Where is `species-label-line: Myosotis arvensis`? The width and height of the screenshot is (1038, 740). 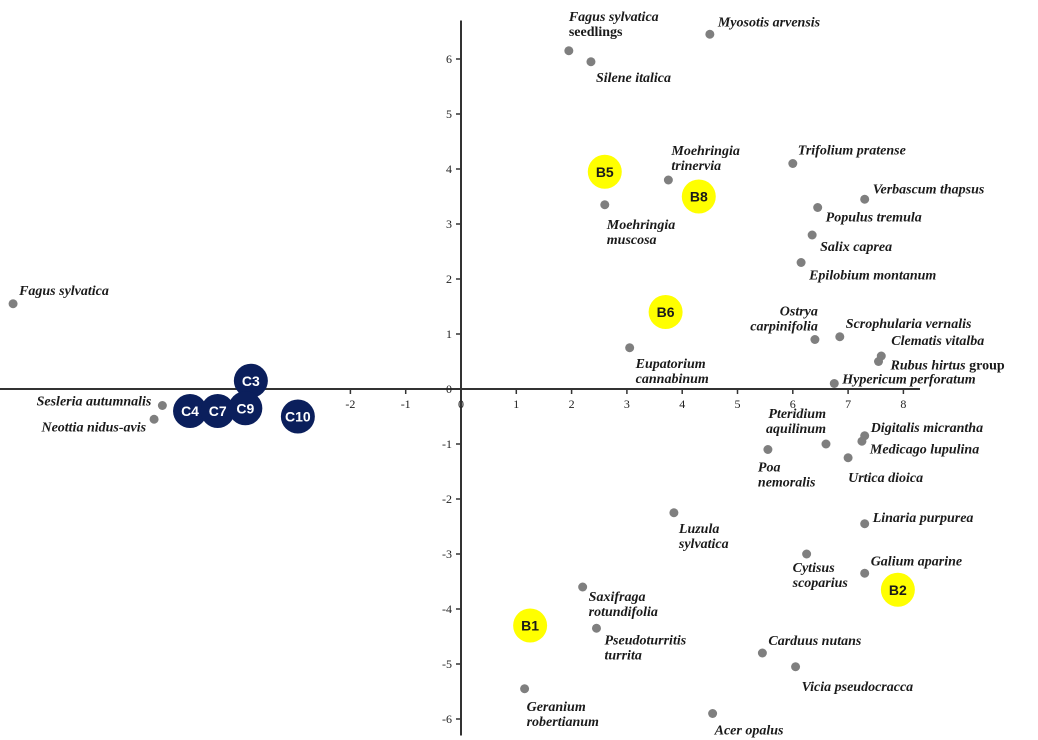
species-label-line: Myosotis arvensis is located at coordinates (769, 22).